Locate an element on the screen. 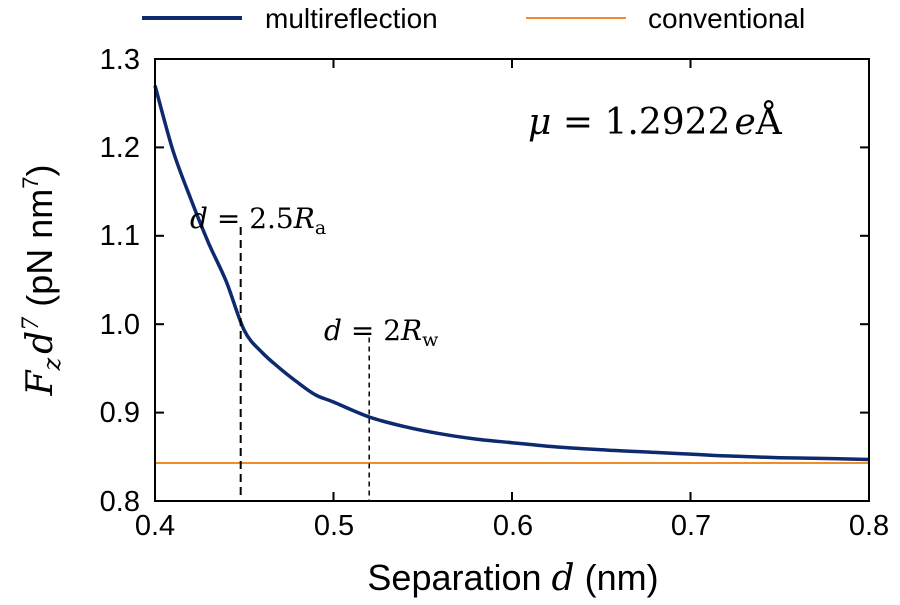  y-tick-label: 1.1 is located at coordinates (120, 236).